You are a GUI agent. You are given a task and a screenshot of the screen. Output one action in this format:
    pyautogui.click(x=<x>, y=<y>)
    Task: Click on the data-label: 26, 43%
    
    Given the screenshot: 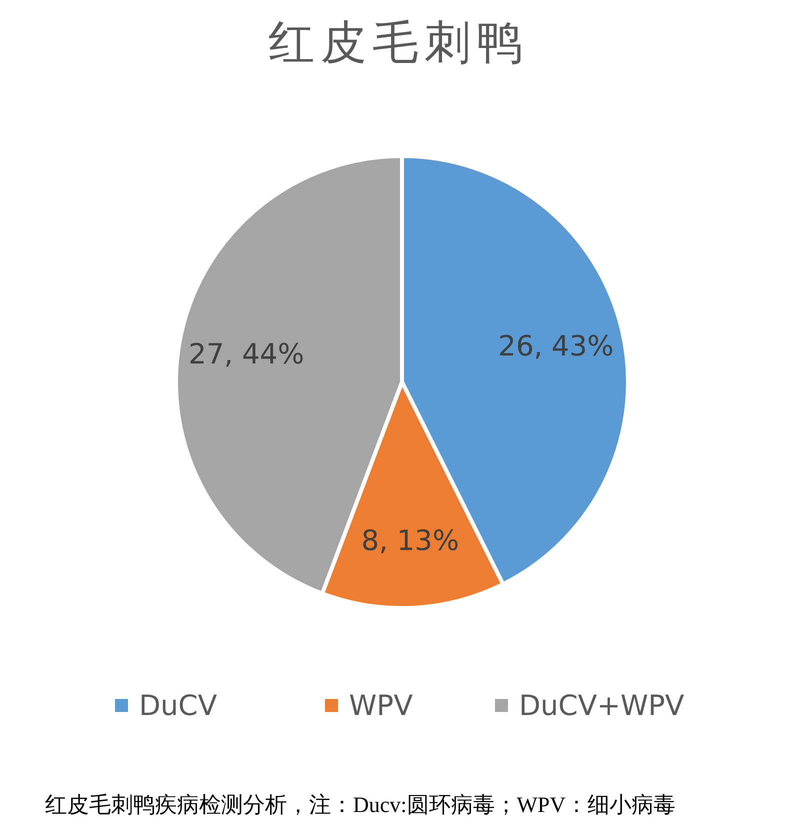 What is the action you would take?
    pyautogui.click(x=556, y=346)
    